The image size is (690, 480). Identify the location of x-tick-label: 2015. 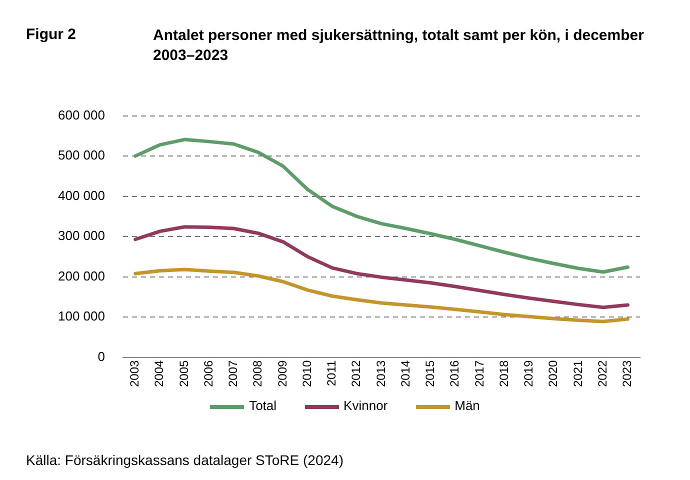
(430, 374).